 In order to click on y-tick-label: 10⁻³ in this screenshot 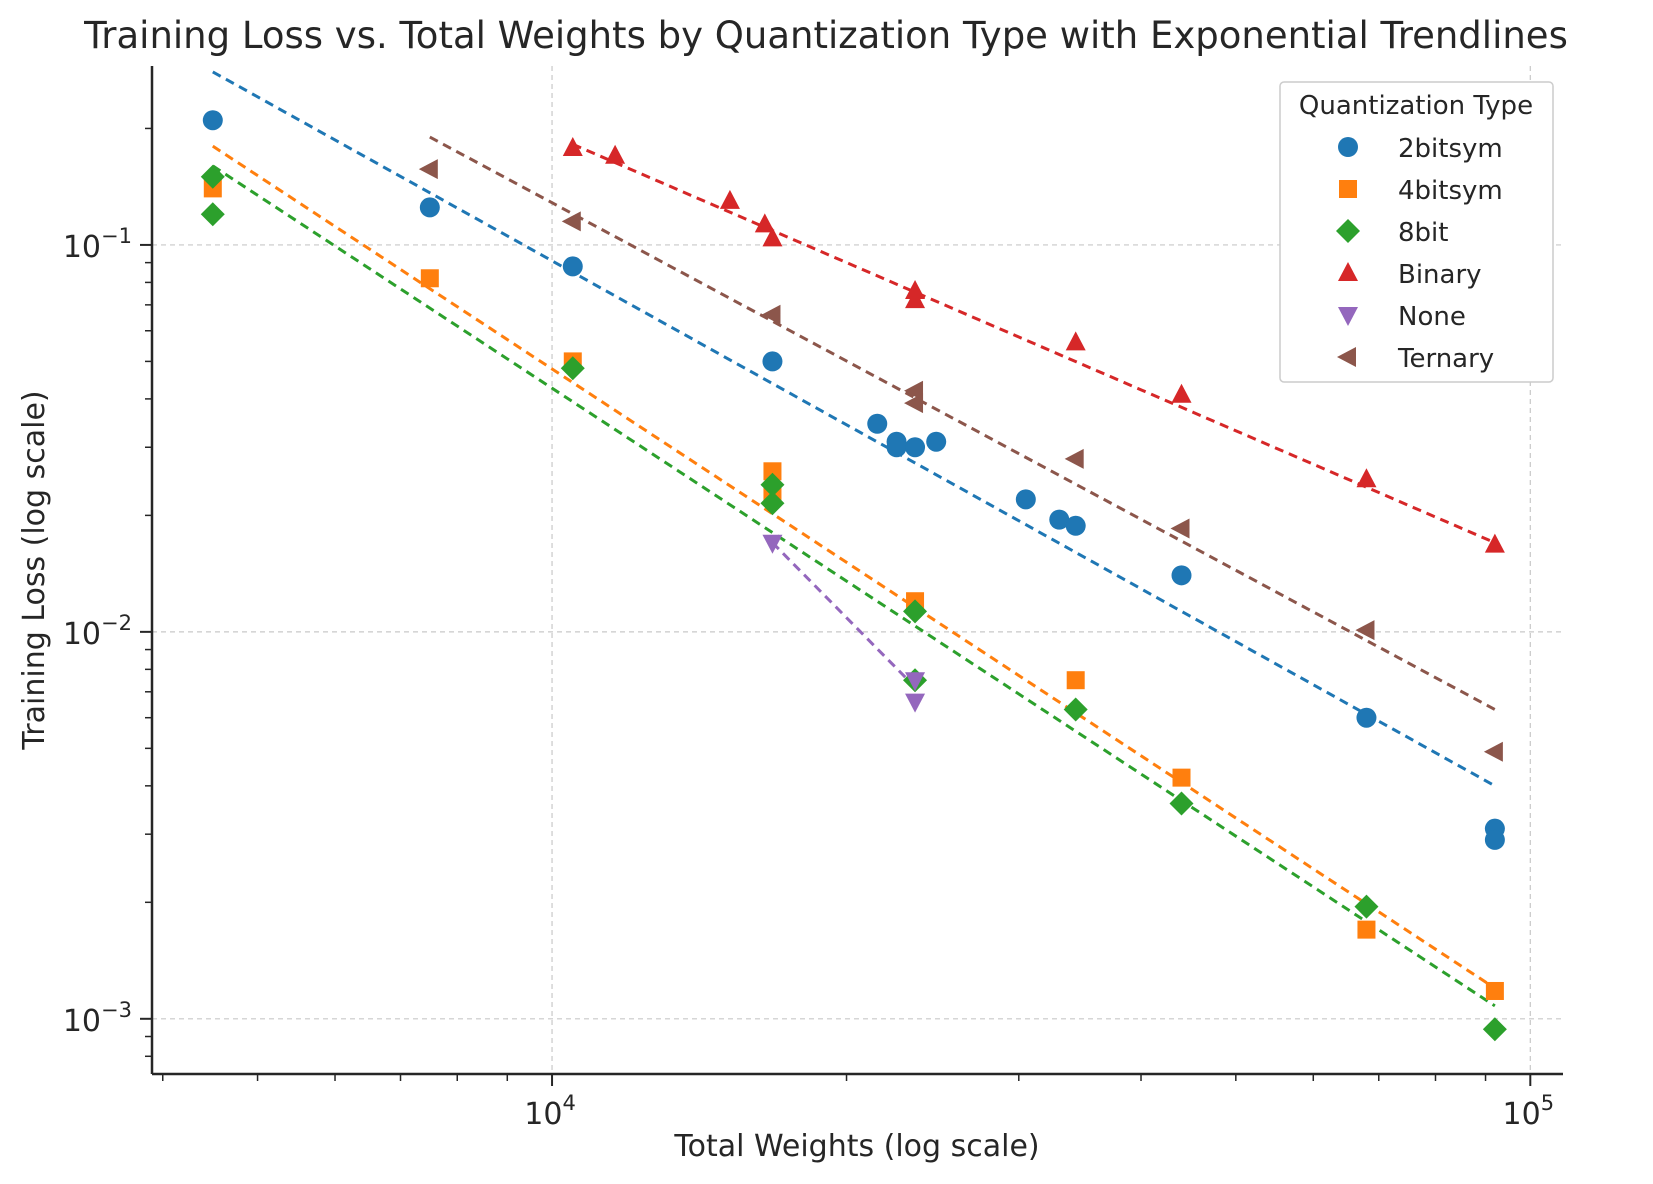, I will do `click(97, 1018)`.